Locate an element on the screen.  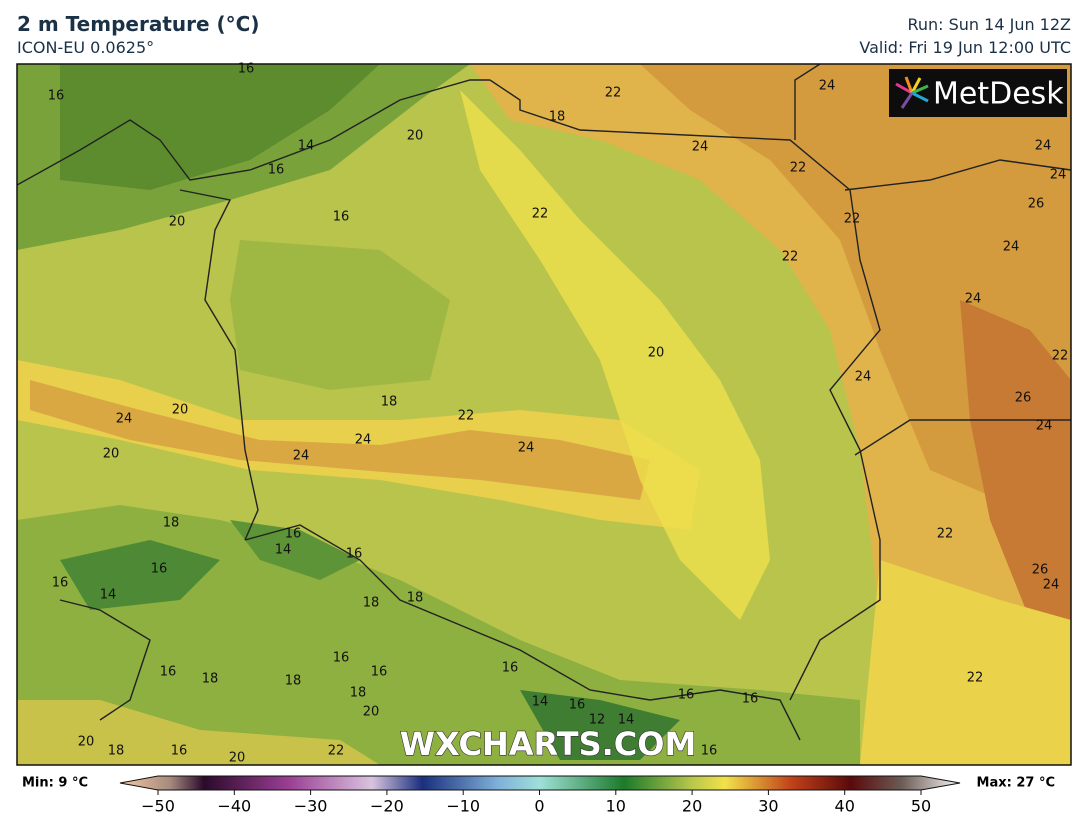
run-time: Run: Sun 14 Jun 12Z is located at coordinates (989, 24).